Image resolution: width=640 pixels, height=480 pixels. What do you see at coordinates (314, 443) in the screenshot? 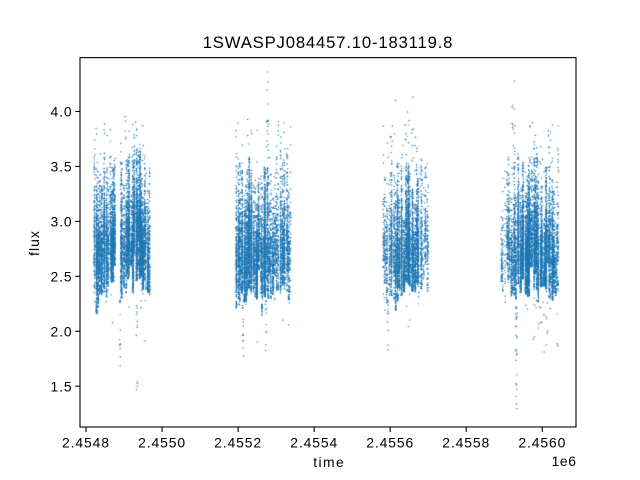
I see `svg-text: 2.4554` at bounding box center [314, 443].